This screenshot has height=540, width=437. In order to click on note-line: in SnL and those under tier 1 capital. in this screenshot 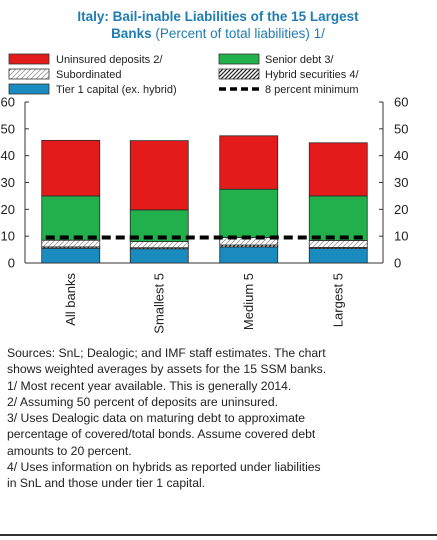, I will do `click(106, 483)`.